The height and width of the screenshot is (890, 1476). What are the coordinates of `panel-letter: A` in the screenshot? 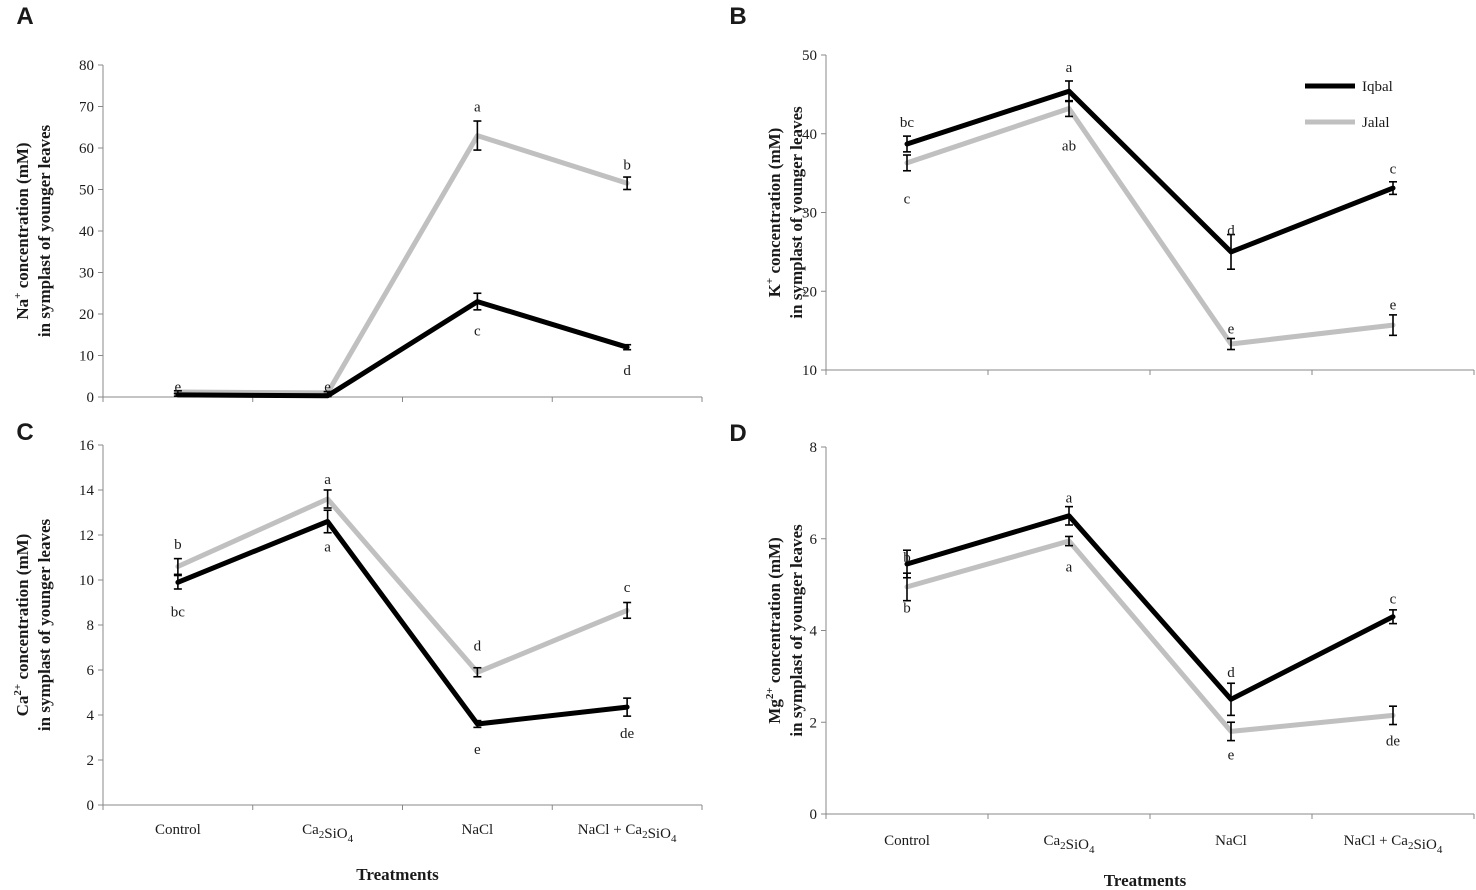 It's located at (24, 16).